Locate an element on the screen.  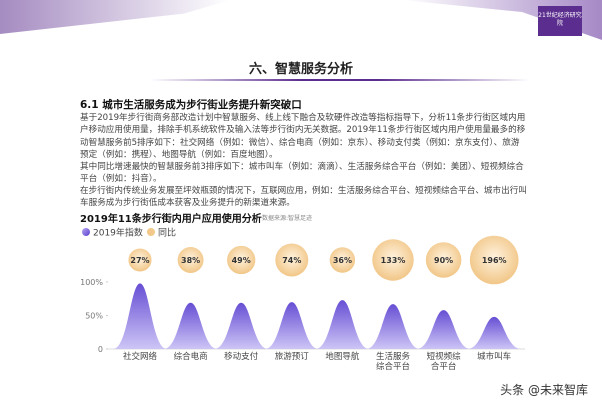
x-tick-label: 地图导航 is located at coordinates (342, 357).